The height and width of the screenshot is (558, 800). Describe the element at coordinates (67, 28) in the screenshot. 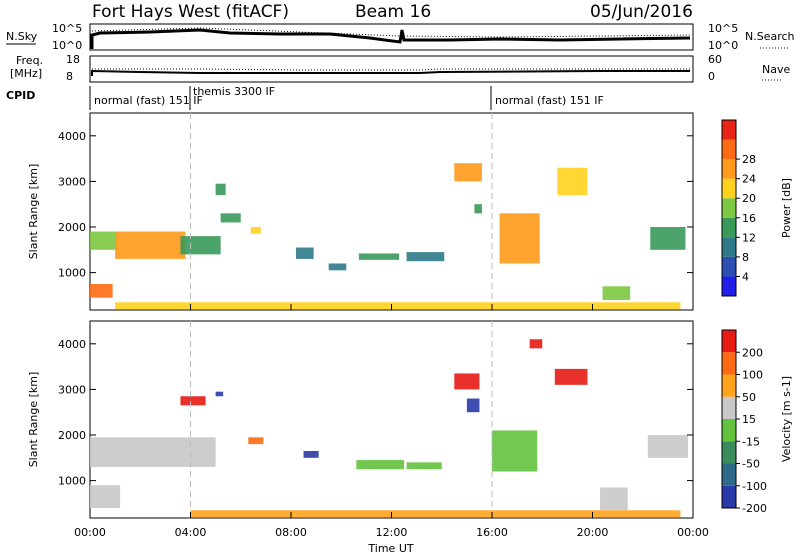

I see `noise-left-tick-top: 10^5` at that location.